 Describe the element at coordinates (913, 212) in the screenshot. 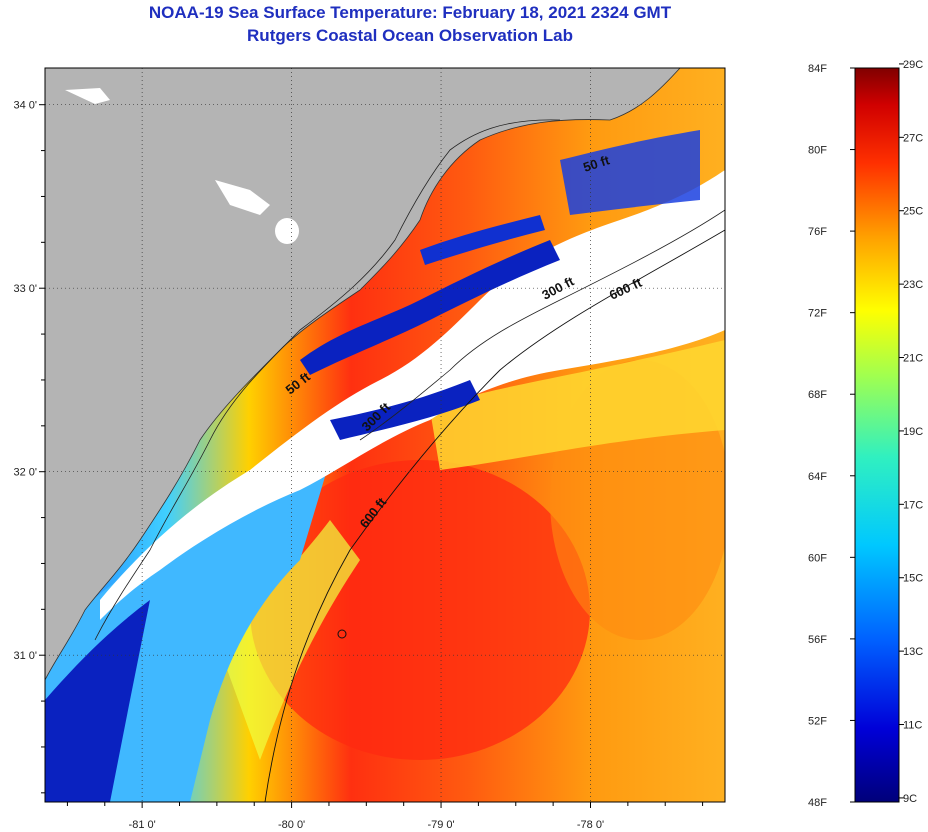

I see `colorbar-c-label: 25C` at that location.